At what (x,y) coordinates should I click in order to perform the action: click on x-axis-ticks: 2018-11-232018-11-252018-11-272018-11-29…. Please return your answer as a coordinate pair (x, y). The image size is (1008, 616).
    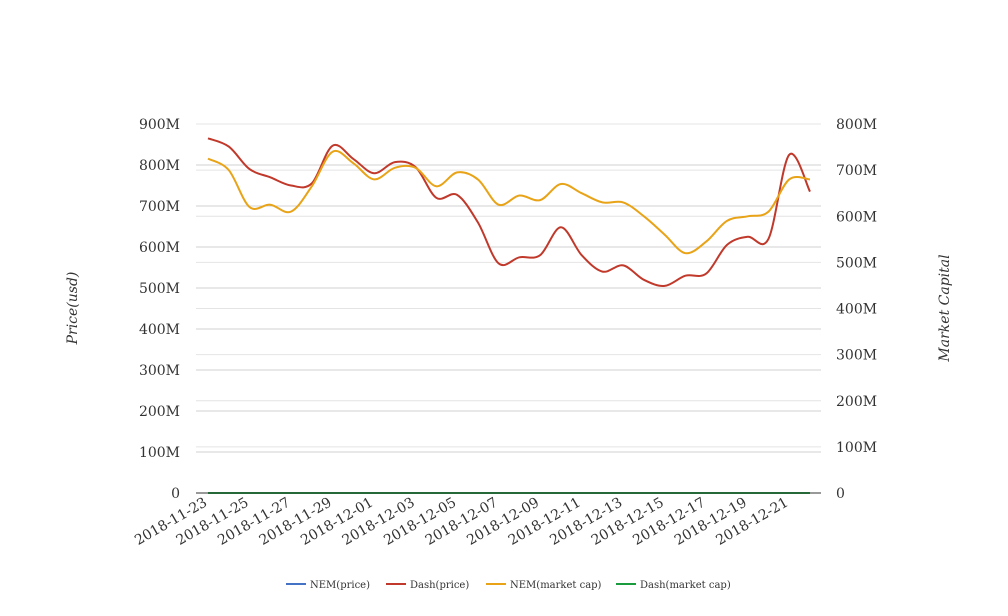
    Looking at the image, I should click on (461, 522).